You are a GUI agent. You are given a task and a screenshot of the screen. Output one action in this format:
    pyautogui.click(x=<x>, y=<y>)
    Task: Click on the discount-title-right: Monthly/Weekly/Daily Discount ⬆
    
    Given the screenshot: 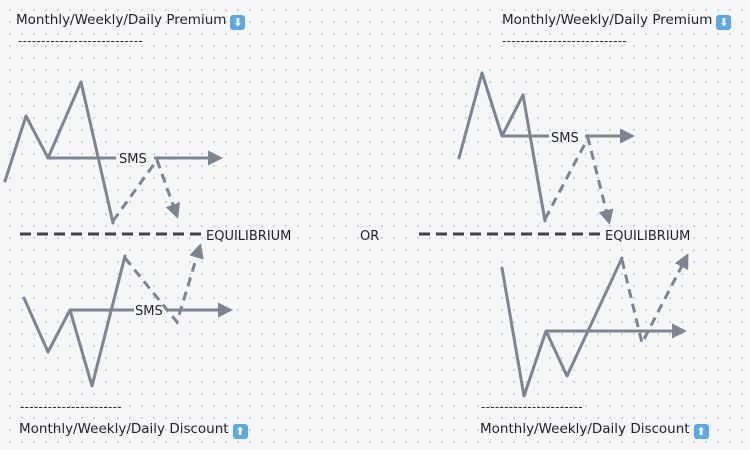 What is the action you would take?
    pyautogui.click(x=594, y=429)
    